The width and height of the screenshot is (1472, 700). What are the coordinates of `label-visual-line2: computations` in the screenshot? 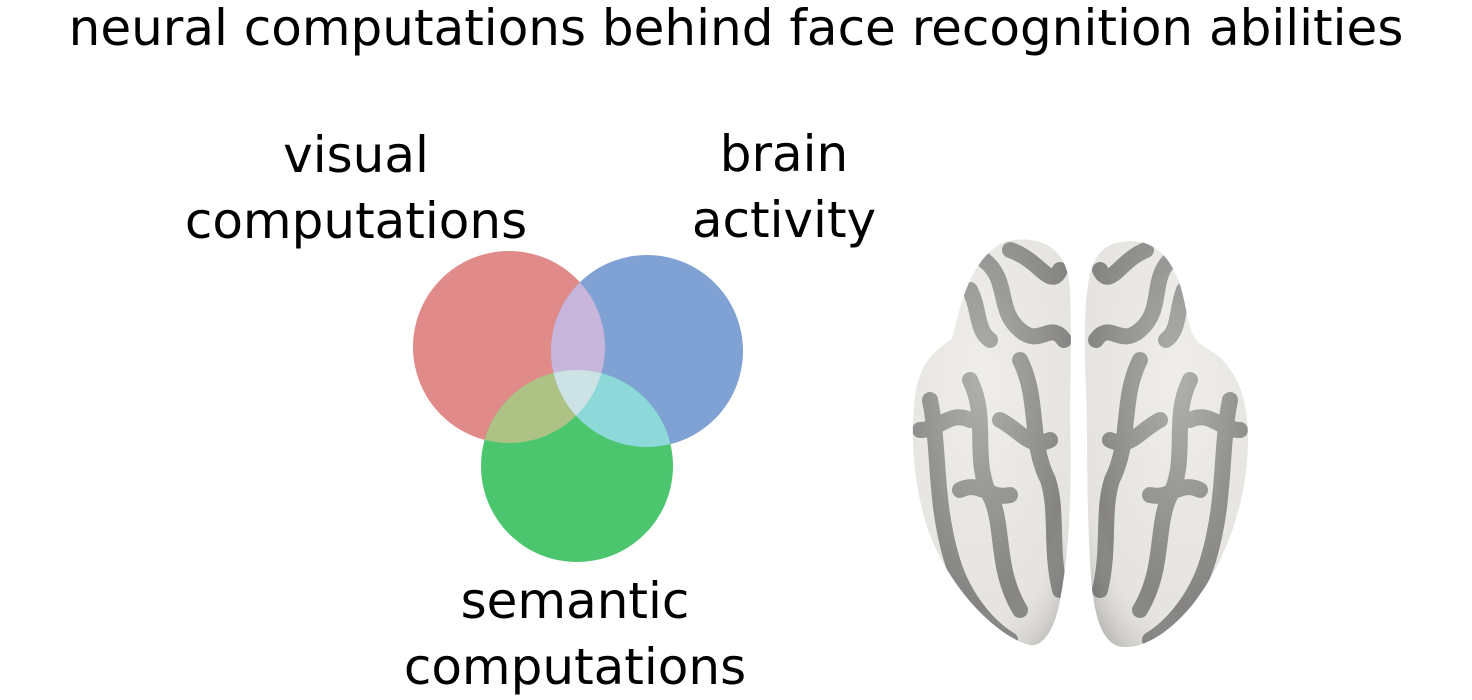 It's located at (356, 221).